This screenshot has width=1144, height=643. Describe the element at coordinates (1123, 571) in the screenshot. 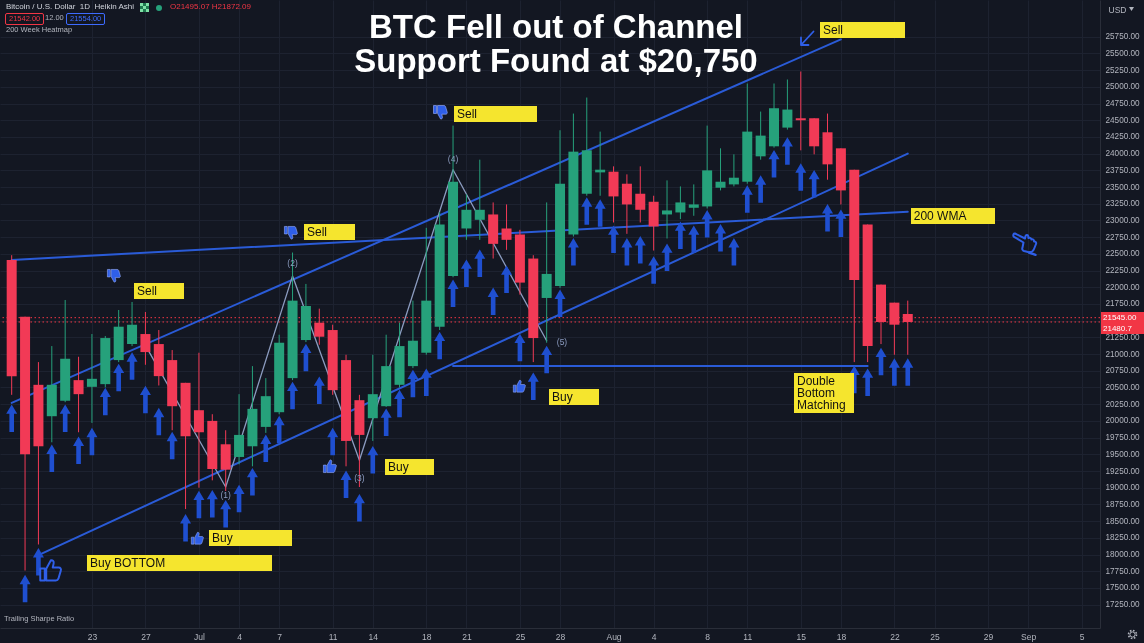

I see `y-tick-label: 17750.00` at that location.